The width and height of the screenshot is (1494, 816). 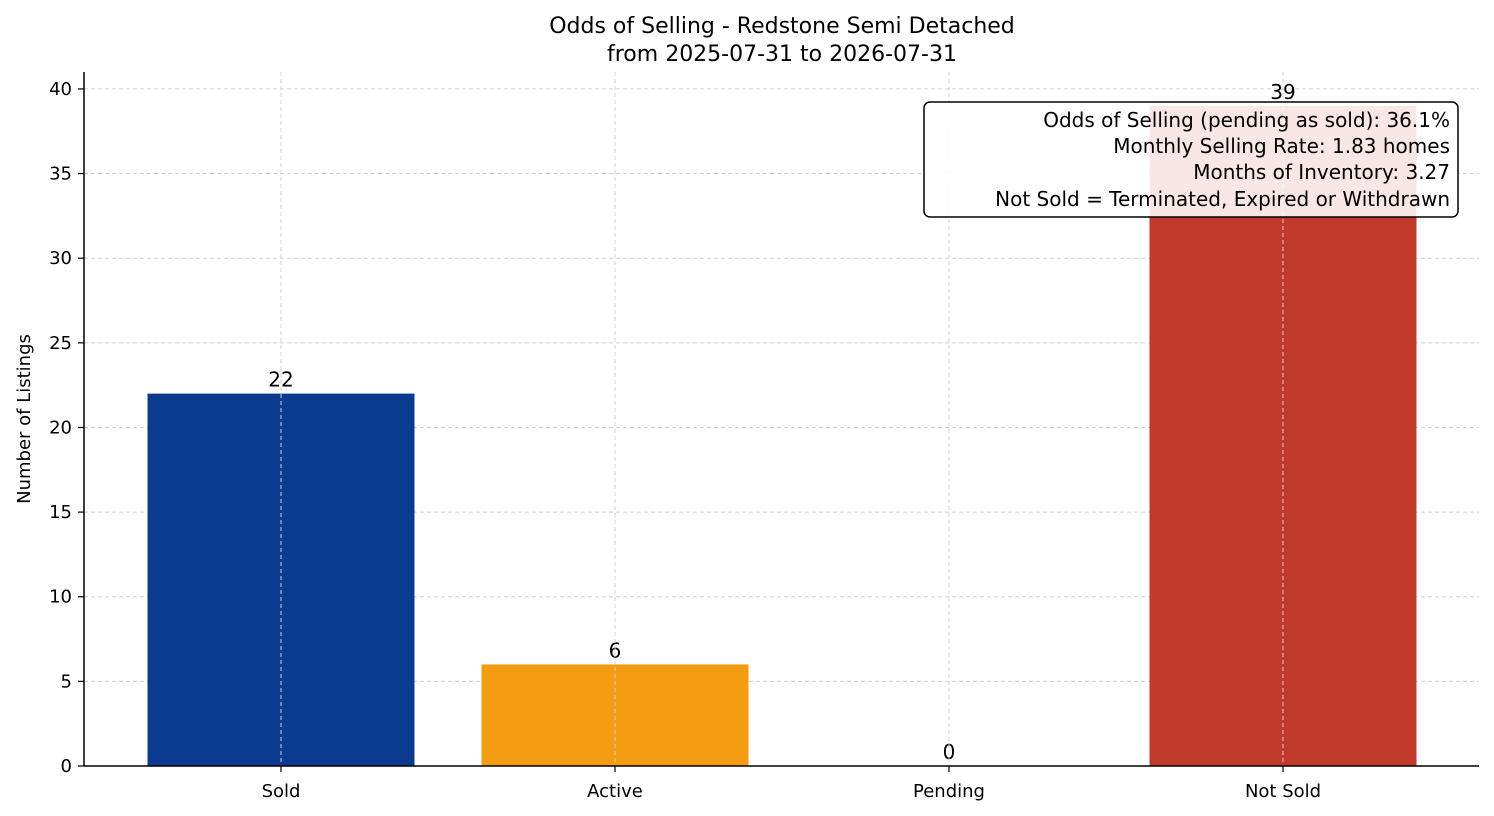 What do you see at coordinates (60, 343) in the screenshot?
I see `y-tick-label: 25` at bounding box center [60, 343].